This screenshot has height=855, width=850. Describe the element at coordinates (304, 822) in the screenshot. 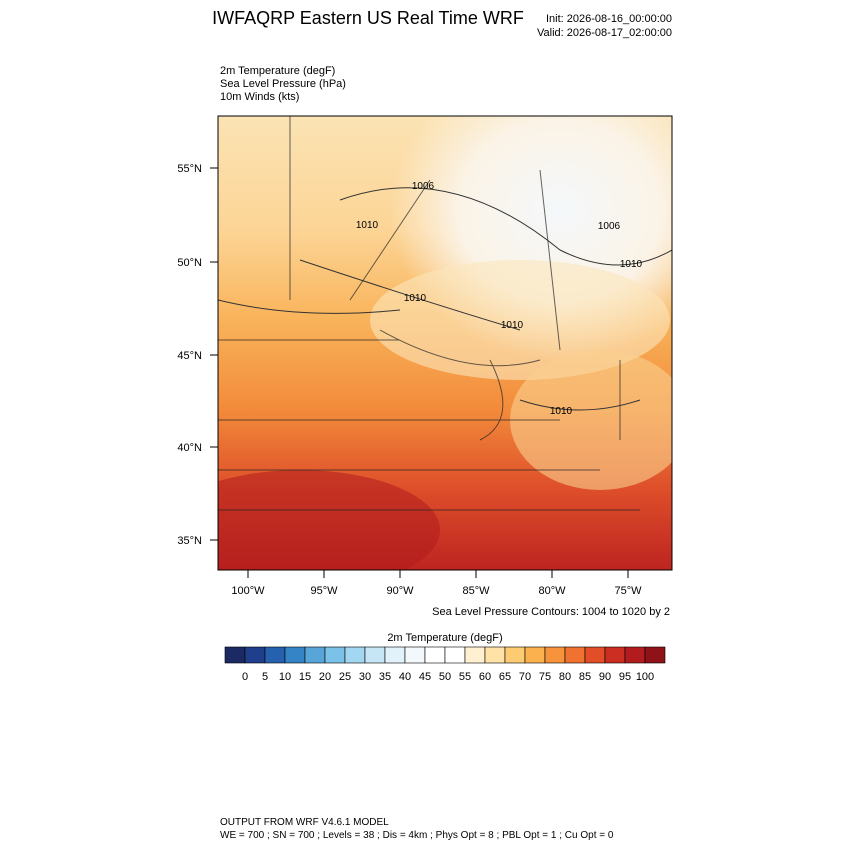

I see `footer-line: OUTPUT FROM WRF V4.6.1 MODEL` at that location.